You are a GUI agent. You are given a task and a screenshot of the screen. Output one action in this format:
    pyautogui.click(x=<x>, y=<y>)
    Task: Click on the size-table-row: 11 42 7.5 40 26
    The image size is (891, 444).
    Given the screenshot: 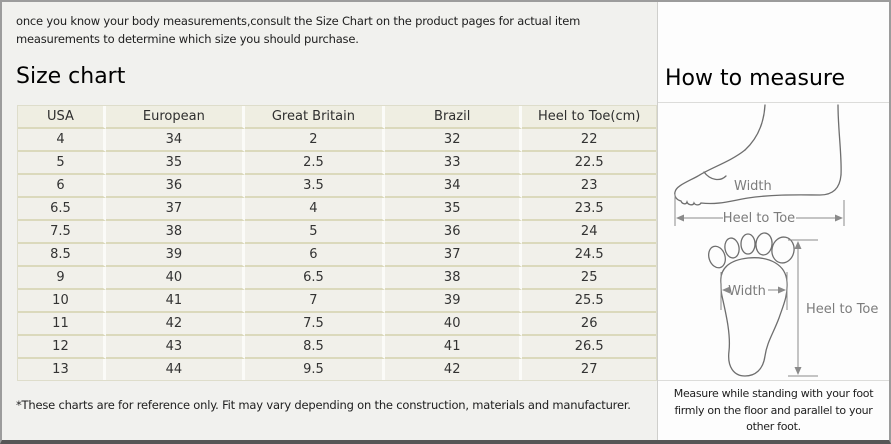 What is the action you would take?
    pyautogui.click(x=337, y=324)
    